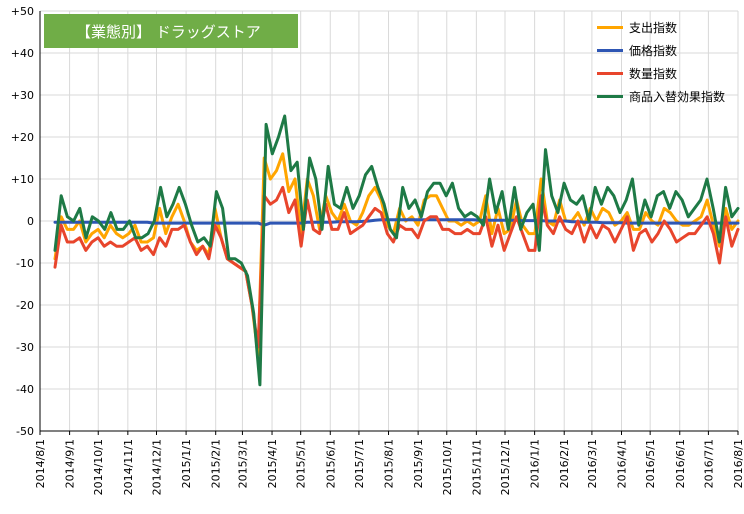 This screenshot has width=744, height=514. Describe the element at coordinates (738, 463) in the screenshot. I see `x-tick-label: 2016/8/1` at that location.